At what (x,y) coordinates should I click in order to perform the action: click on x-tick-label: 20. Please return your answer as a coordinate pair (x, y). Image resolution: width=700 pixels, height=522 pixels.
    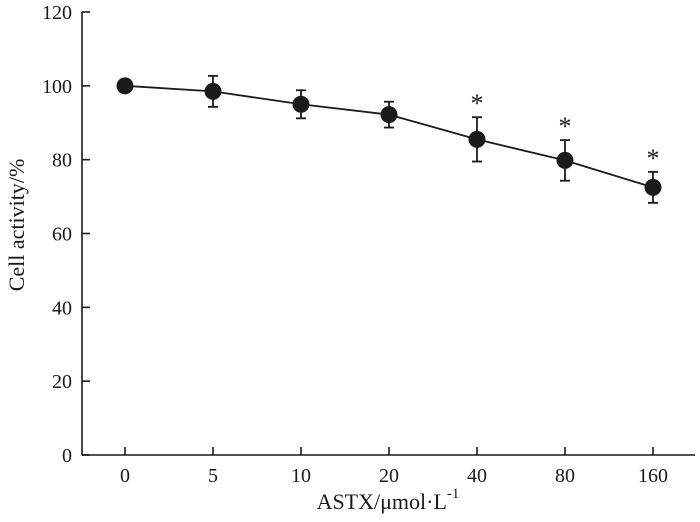
    Looking at the image, I should click on (389, 476).